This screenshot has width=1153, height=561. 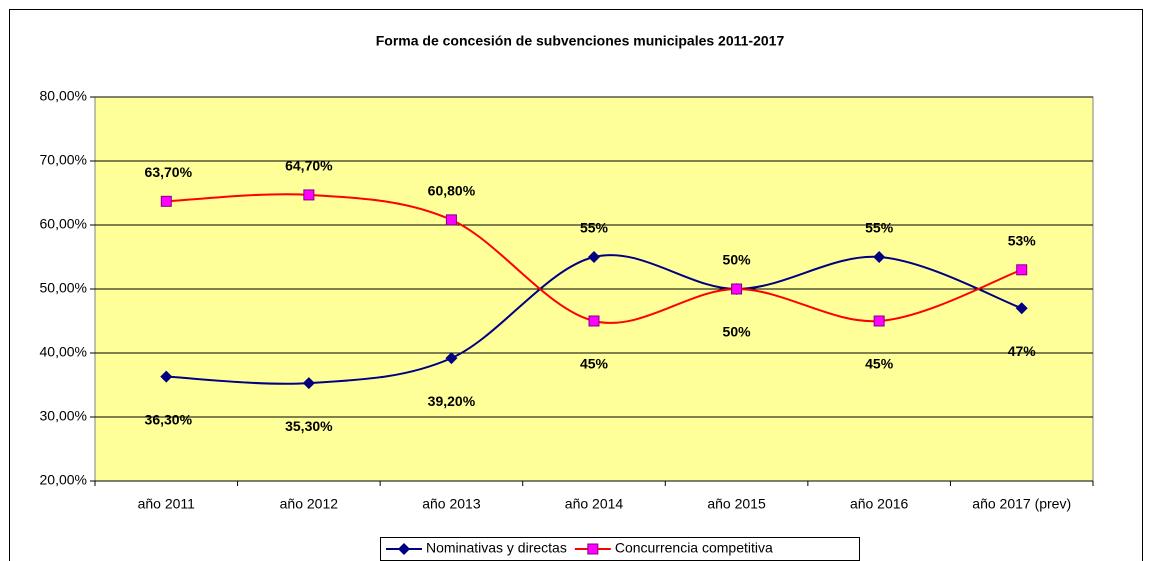 What do you see at coordinates (1022, 351) in the screenshot?
I see `data-label: 47%` at bounding box center [1022, 351].